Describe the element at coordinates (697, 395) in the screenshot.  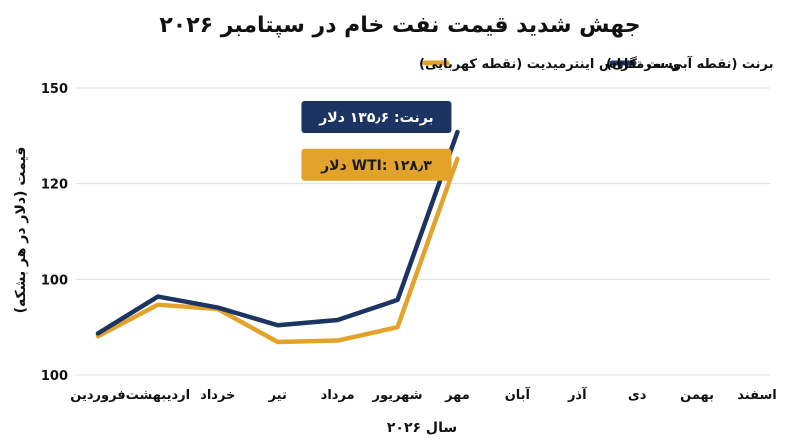
I see `x-tick-label: بهمن` at that location.